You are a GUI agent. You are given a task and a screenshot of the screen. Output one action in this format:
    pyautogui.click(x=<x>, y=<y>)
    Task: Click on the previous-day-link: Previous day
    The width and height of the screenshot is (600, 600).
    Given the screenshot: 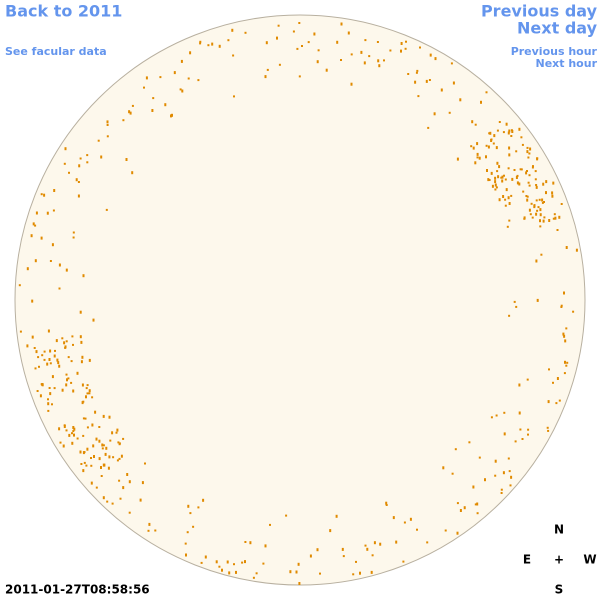 What is the action you would take?
    pyautogui.click(x=539, y=11)
    